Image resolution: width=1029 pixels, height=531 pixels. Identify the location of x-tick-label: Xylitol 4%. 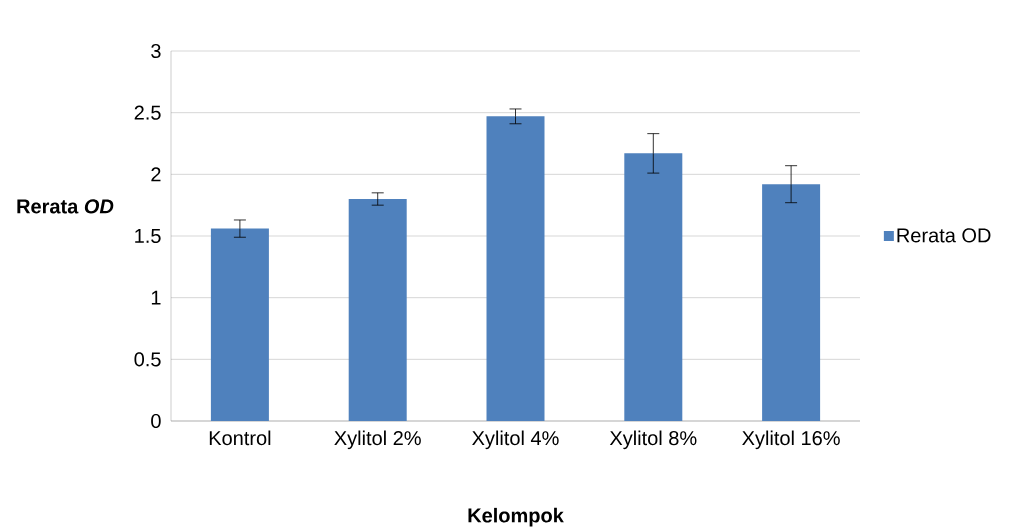
(515, 440).